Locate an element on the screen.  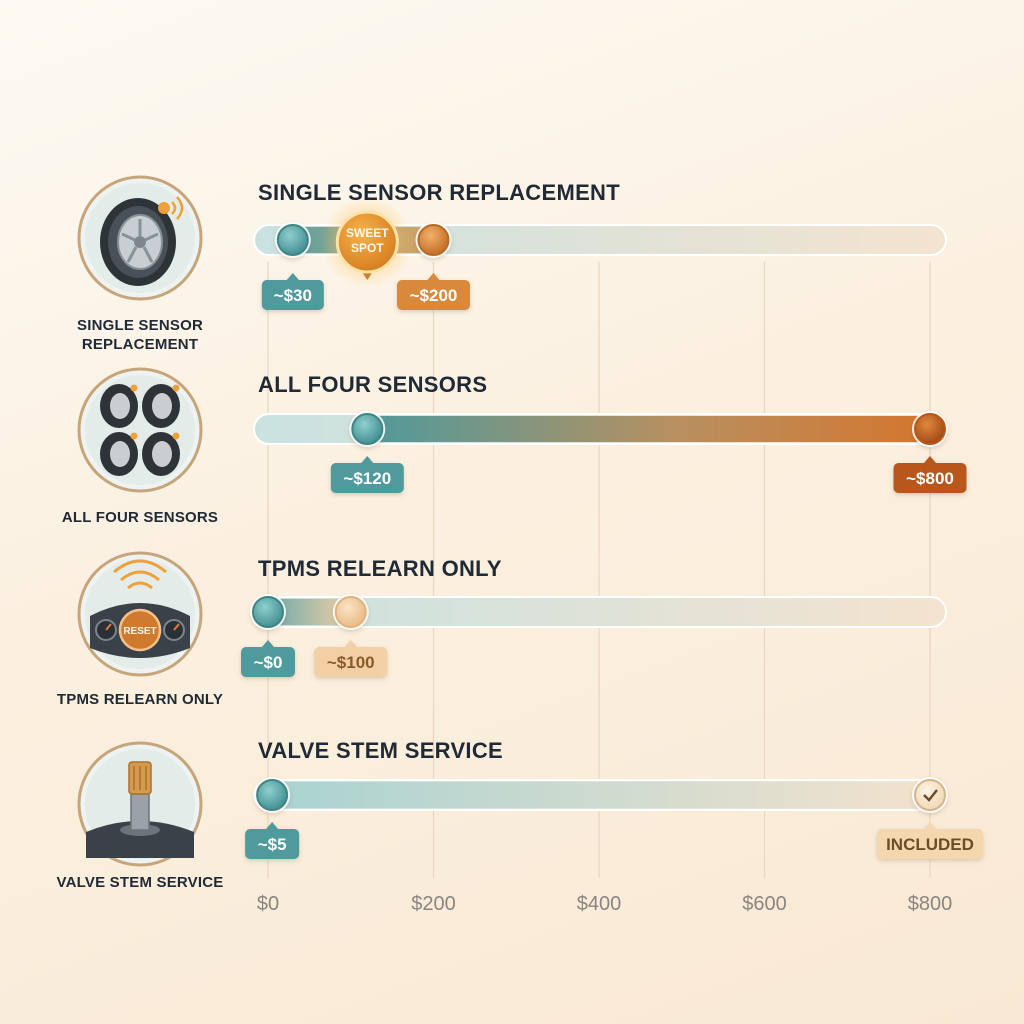
low-label-1-text: ~$120 is located at coordinates (367, 478).